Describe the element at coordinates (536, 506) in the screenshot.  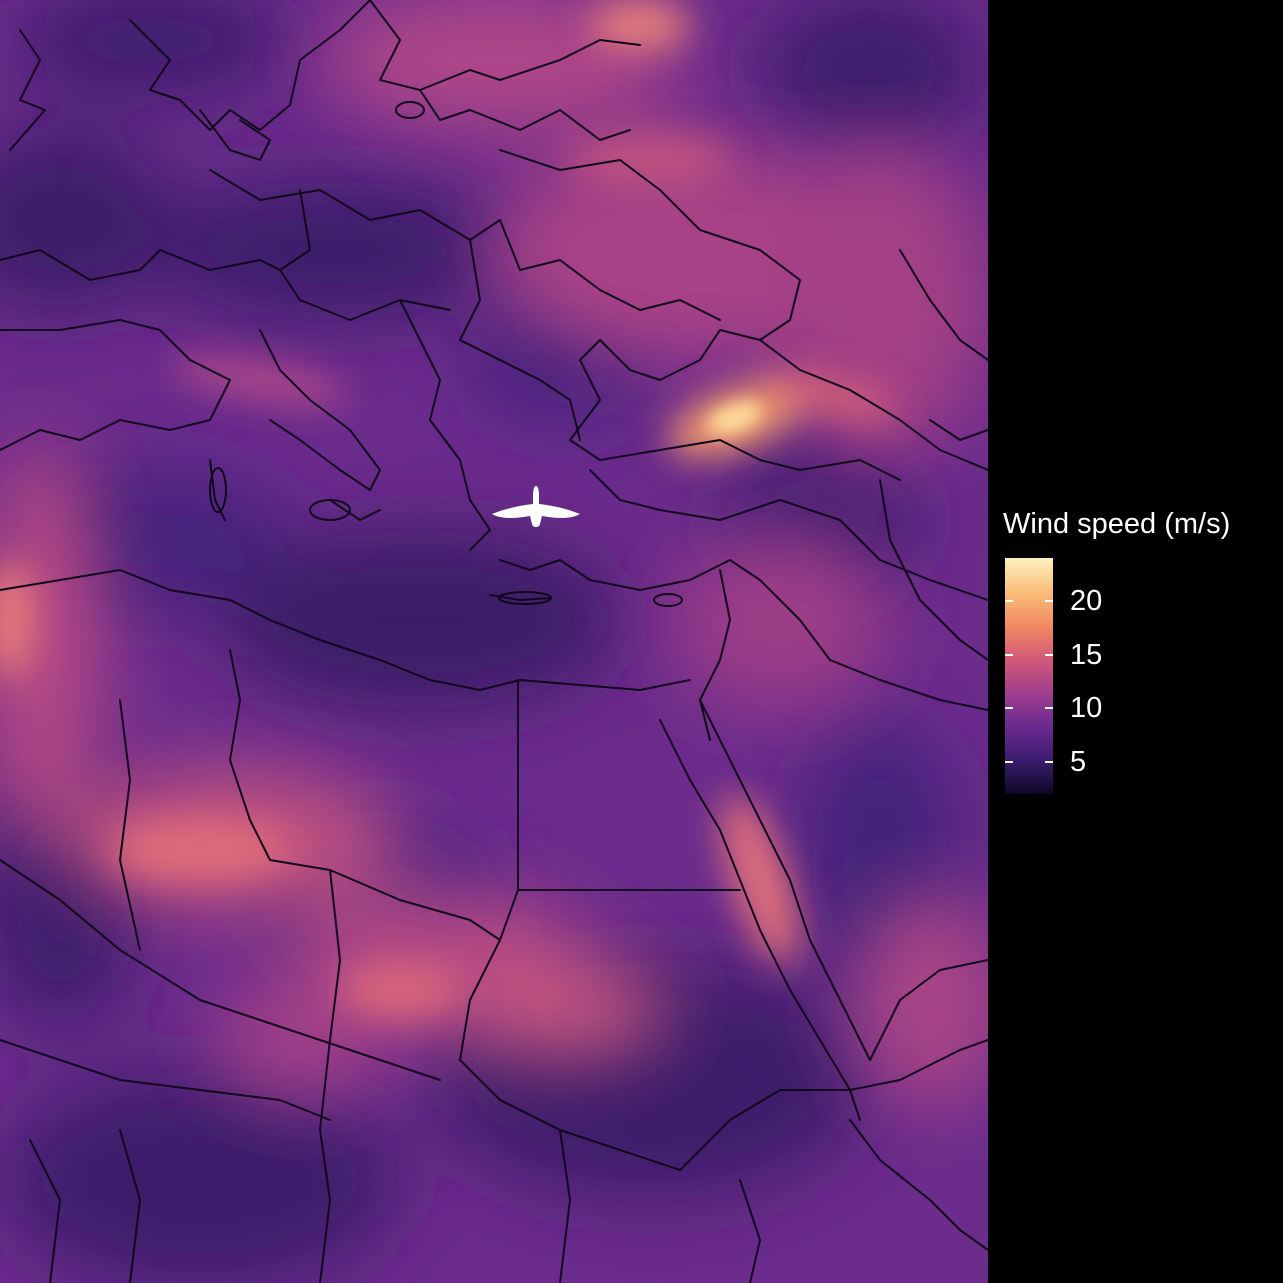
I see `bird-icon` at that location.